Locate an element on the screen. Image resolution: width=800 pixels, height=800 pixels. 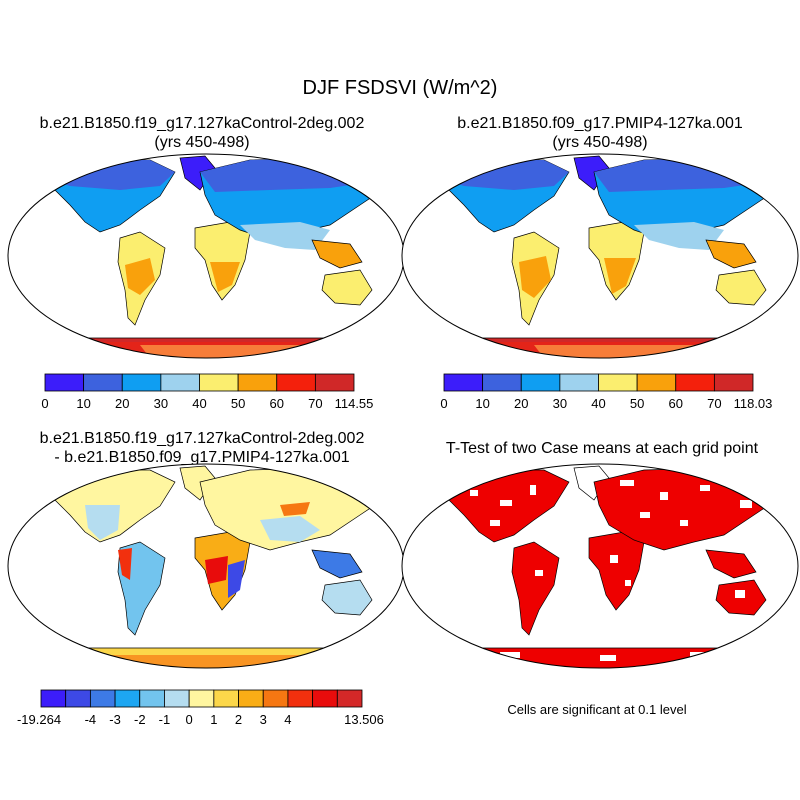
colorbar-tick-label: 3 is located at coordinates (263, 719).